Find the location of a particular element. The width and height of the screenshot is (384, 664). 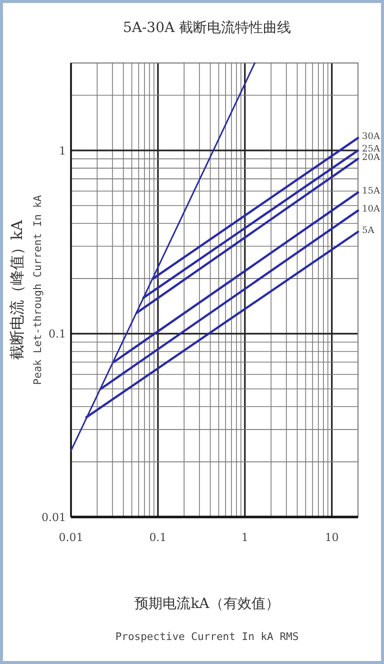

y-axis-title: 截断电流（峰值）kA is located at coordinates (17, 290).